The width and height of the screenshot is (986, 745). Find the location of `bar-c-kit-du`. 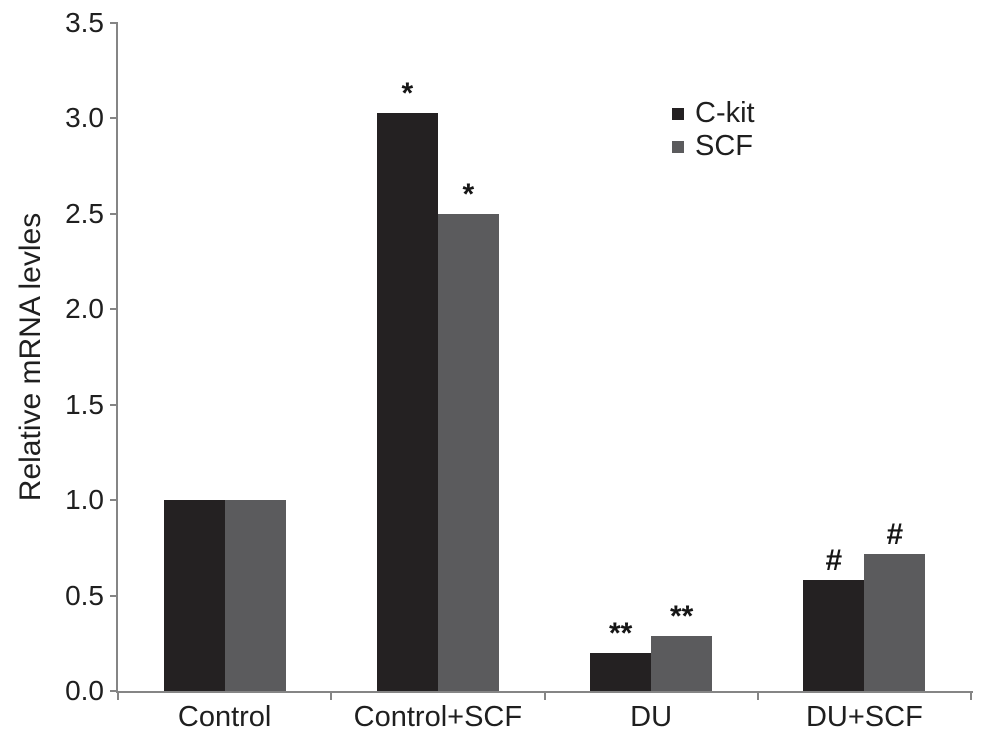

bar-c-kit-du is located at coordinates (621, 671).